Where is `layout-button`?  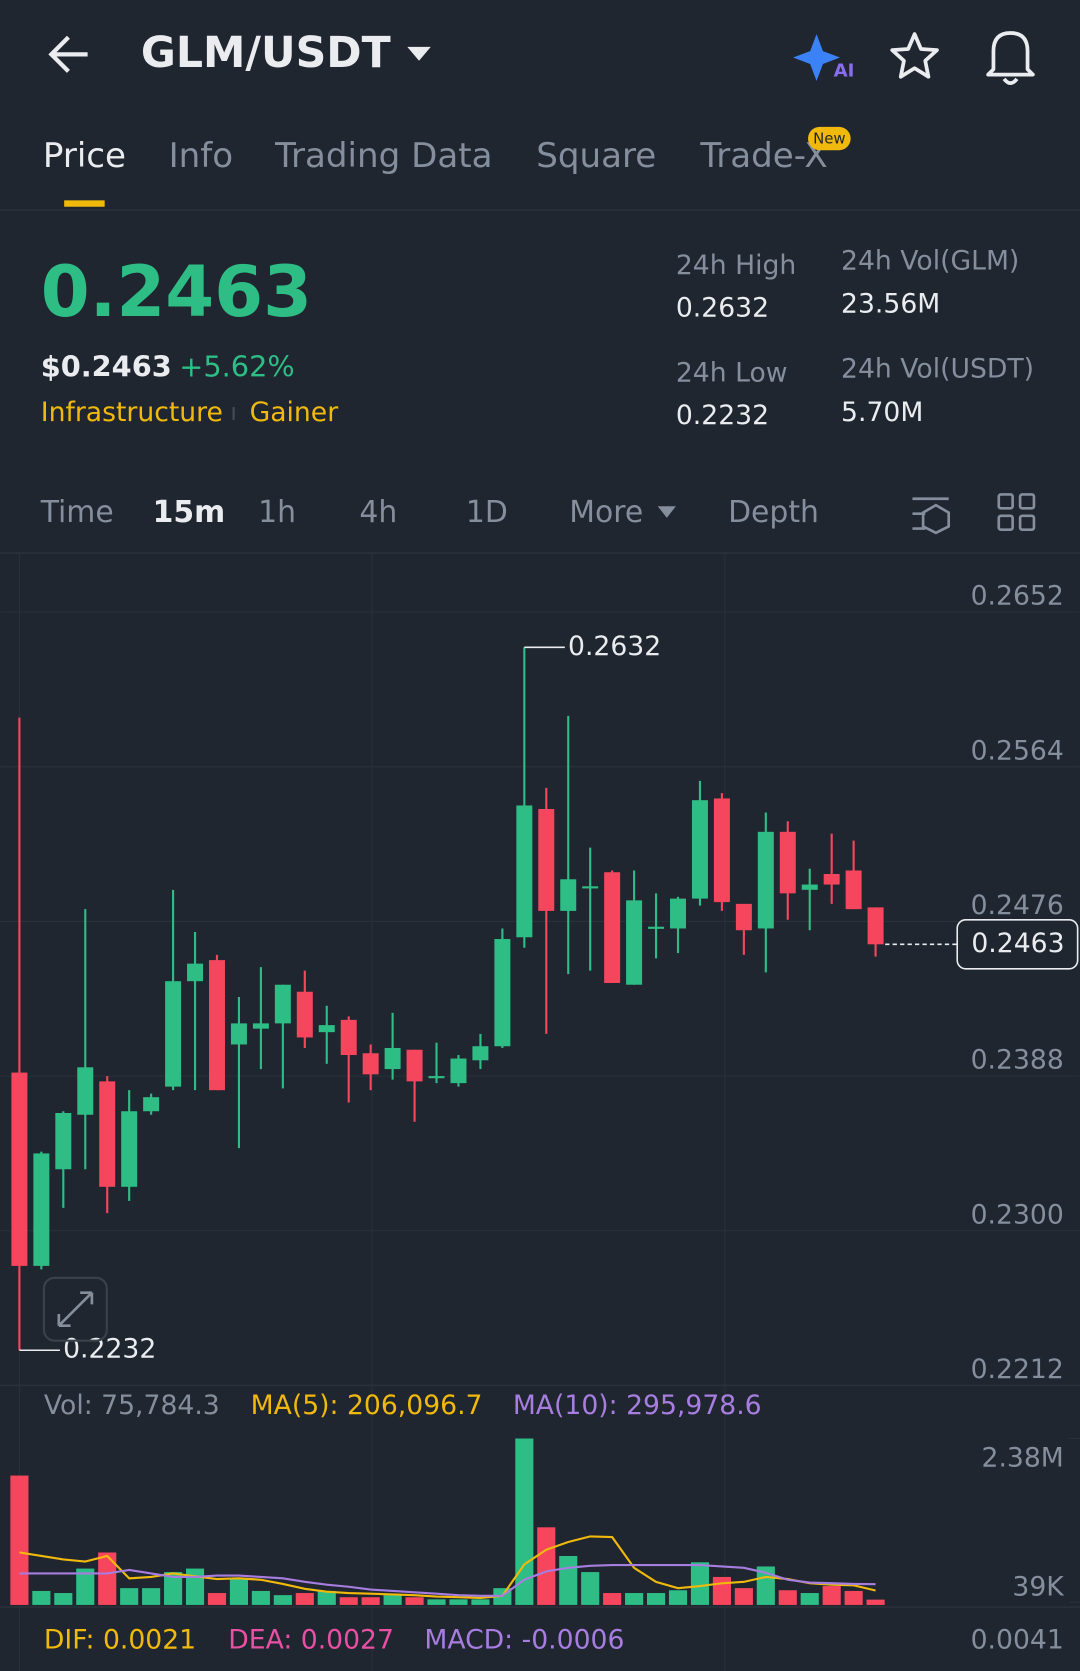 layout-button is located at coordinates (1016, 512).